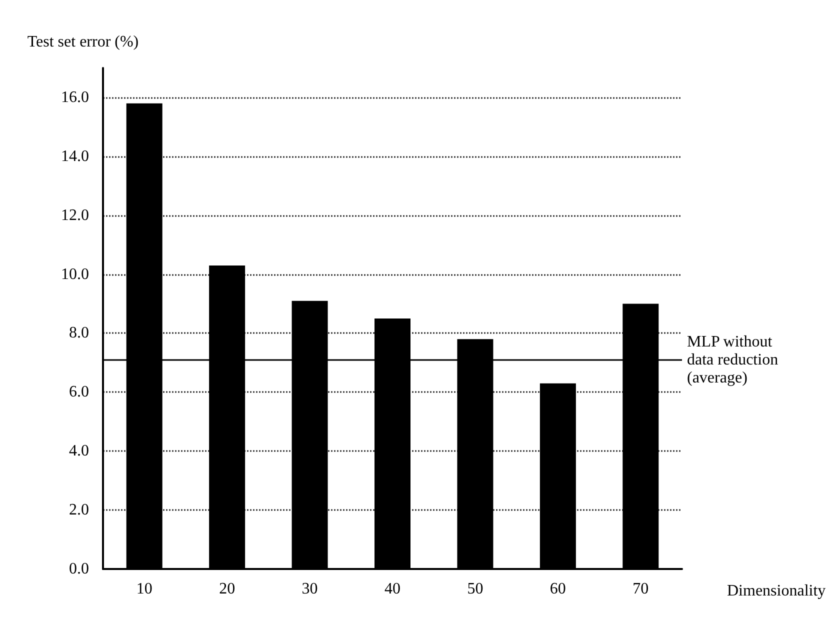 Image resolution: width=840 pixels, height=627 pixels. What do you see at coordinates (734, 359) in the screenshot?
I see `ref-line-label: MLP without data reduction (average)` at bounding box center [734, 359].